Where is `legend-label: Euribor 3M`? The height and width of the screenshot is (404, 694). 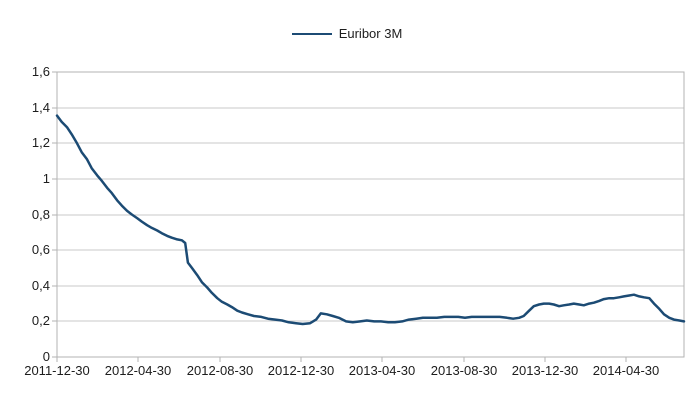 legend-label: Euribor 3M is located at coordinates (370, 33).